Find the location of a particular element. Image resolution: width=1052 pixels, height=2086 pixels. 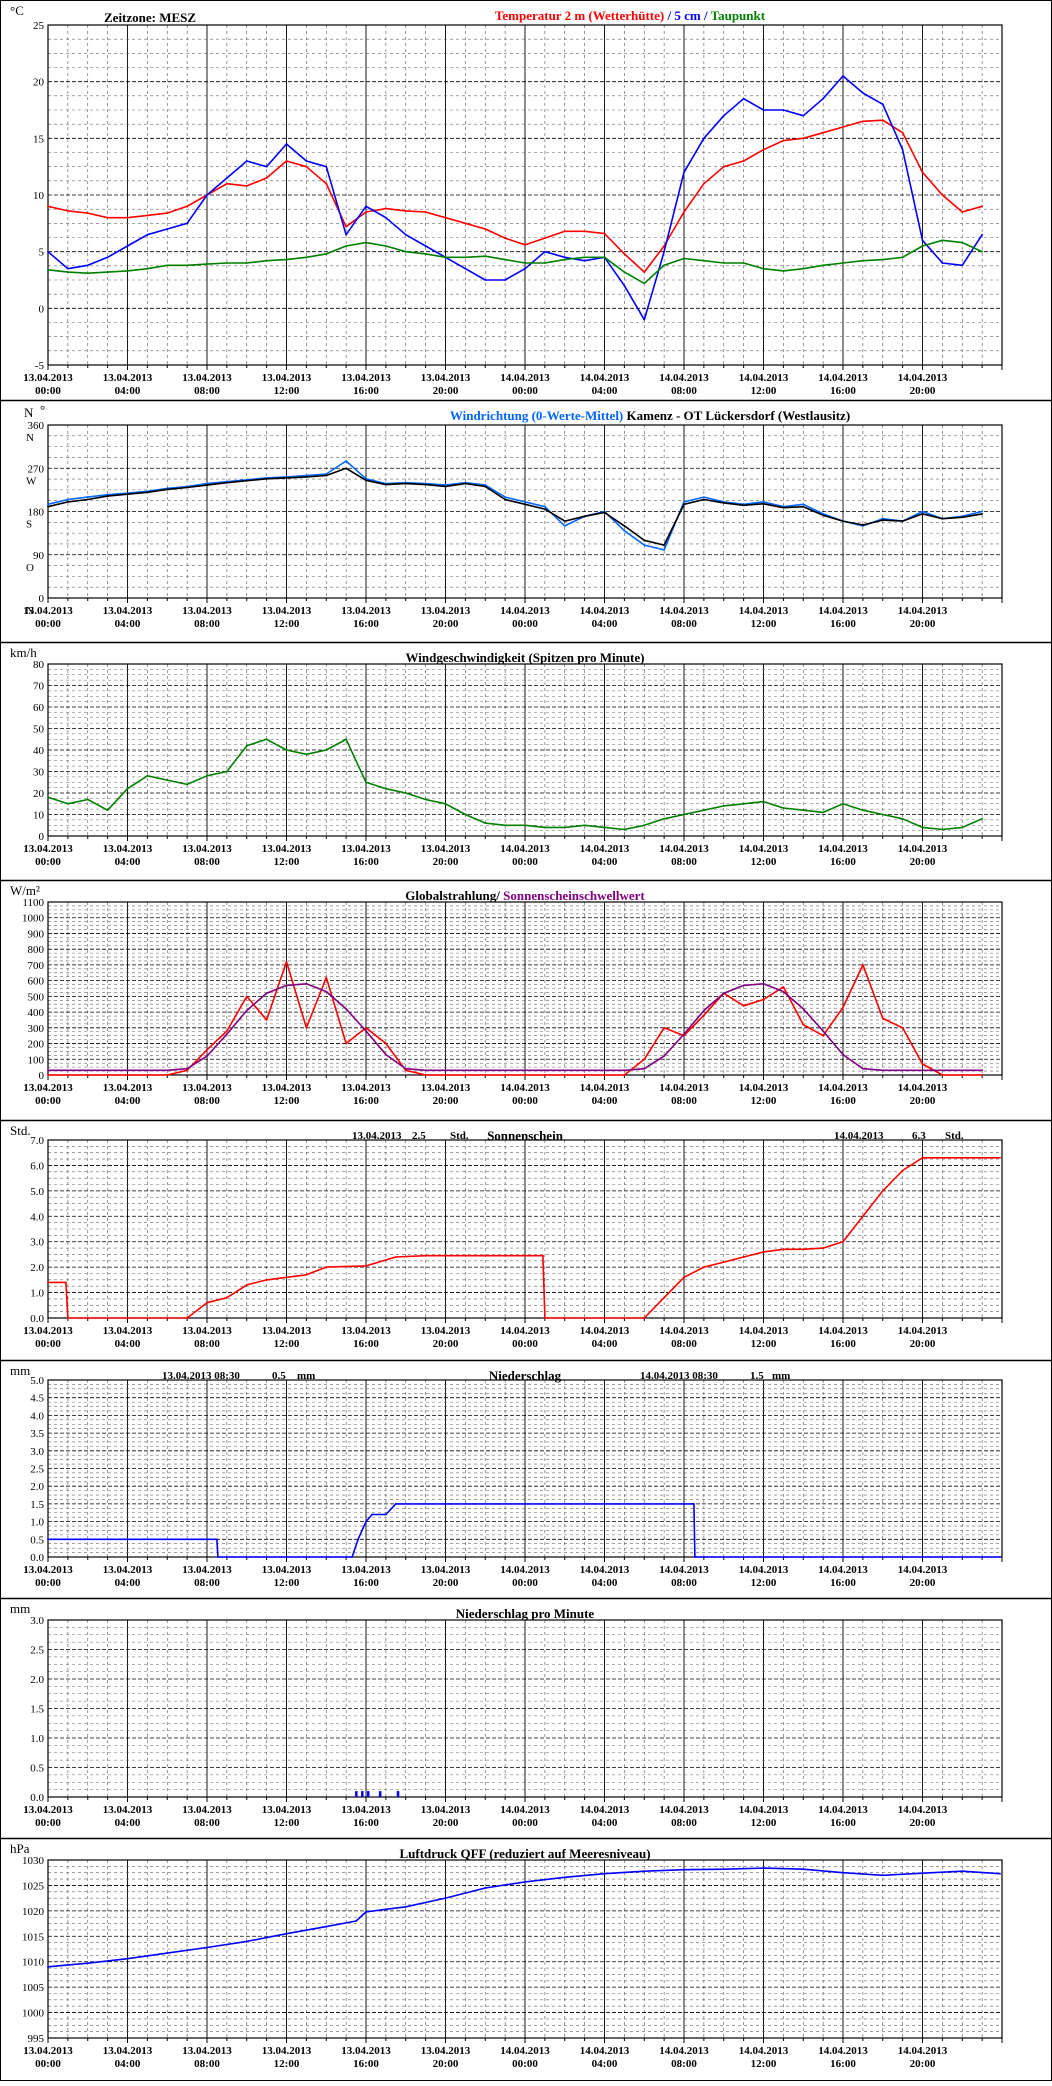

y-tick-label: 500 is located at coordinates (36, 997).